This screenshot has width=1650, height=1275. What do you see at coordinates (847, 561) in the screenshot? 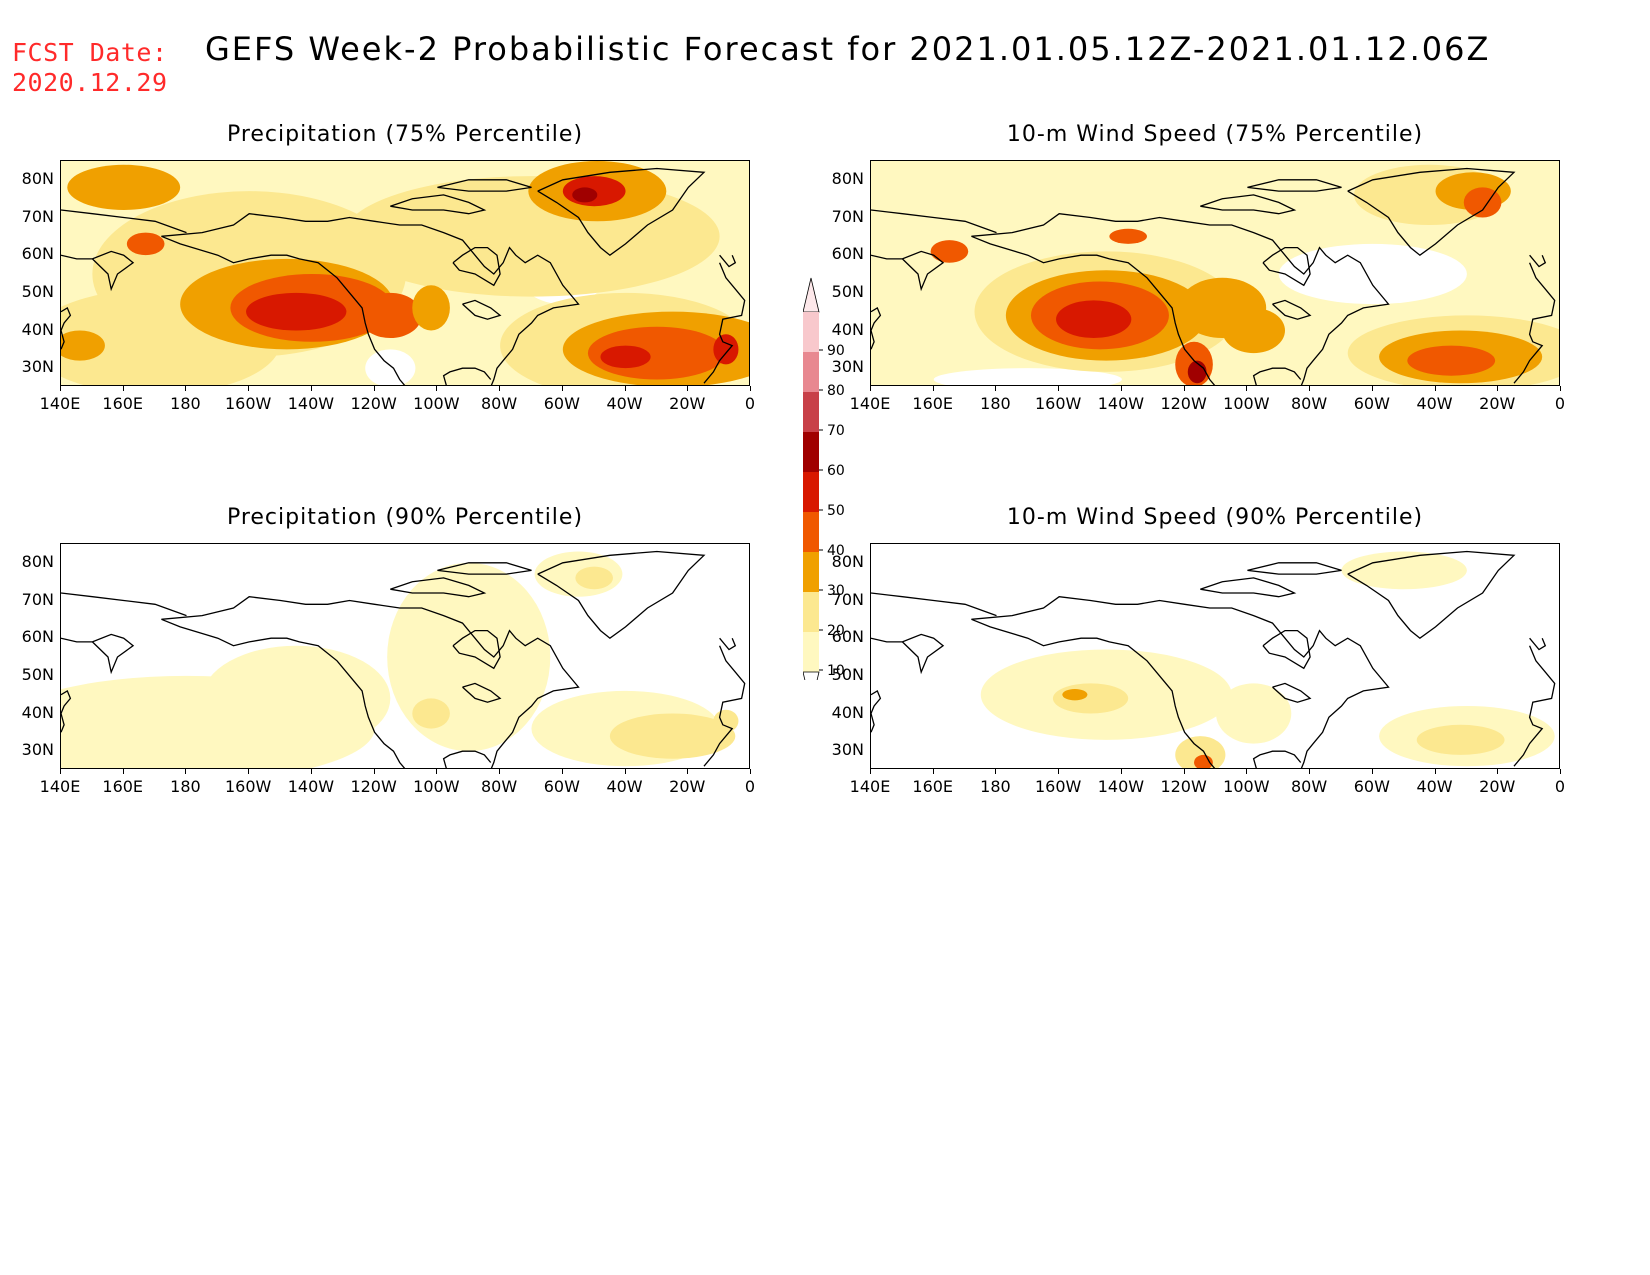
I see `lat-tick-label: 80N` at bounding box center [847, 561].